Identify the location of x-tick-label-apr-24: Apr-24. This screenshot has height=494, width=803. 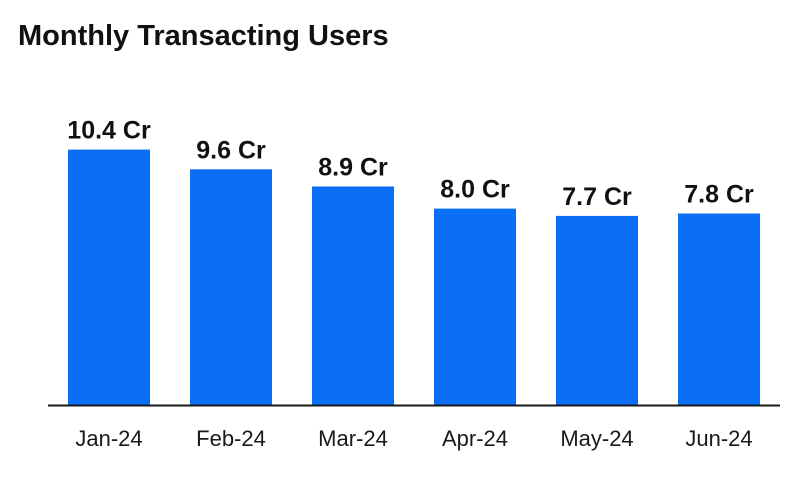
(475, 438).